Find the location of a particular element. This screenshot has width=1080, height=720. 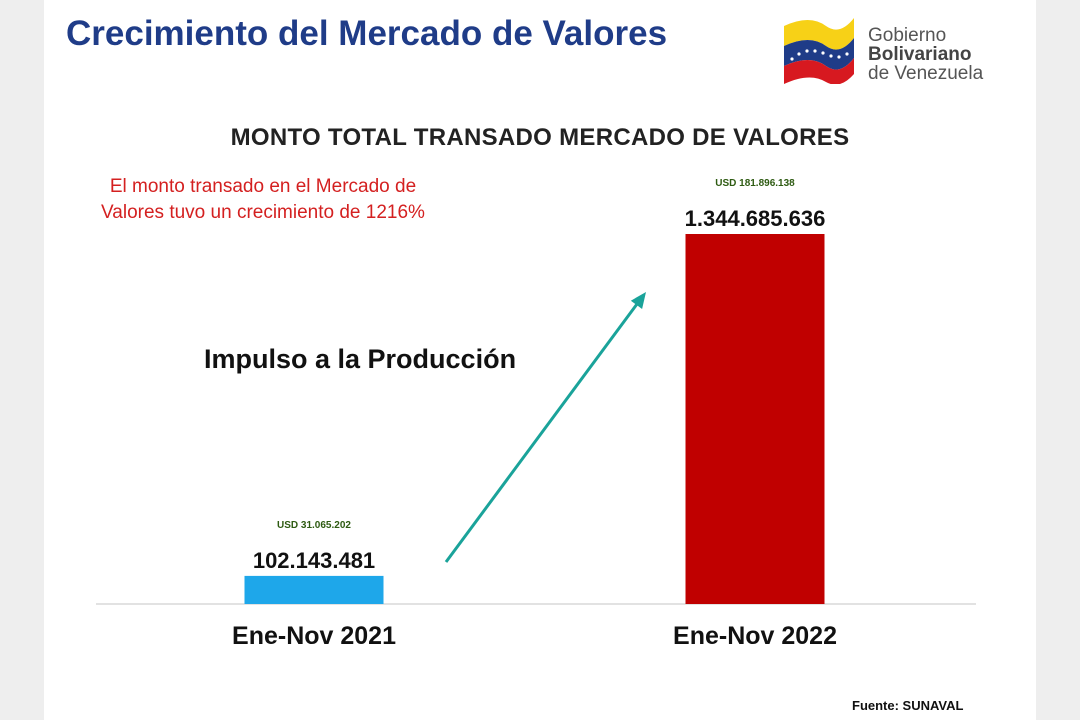

government-logo: Gobierno Bolivariano de Venezuela is located at coordinates (907, 48).